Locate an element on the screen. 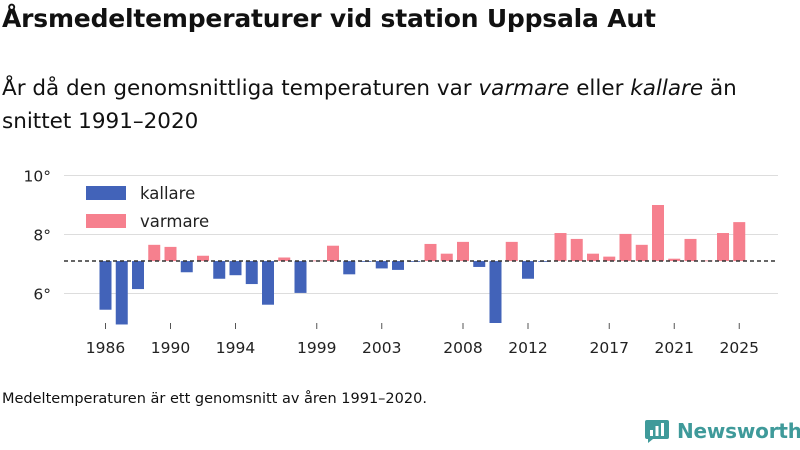 The image size is (800, 450). bar-2000 is located at coordinates (333, 253).